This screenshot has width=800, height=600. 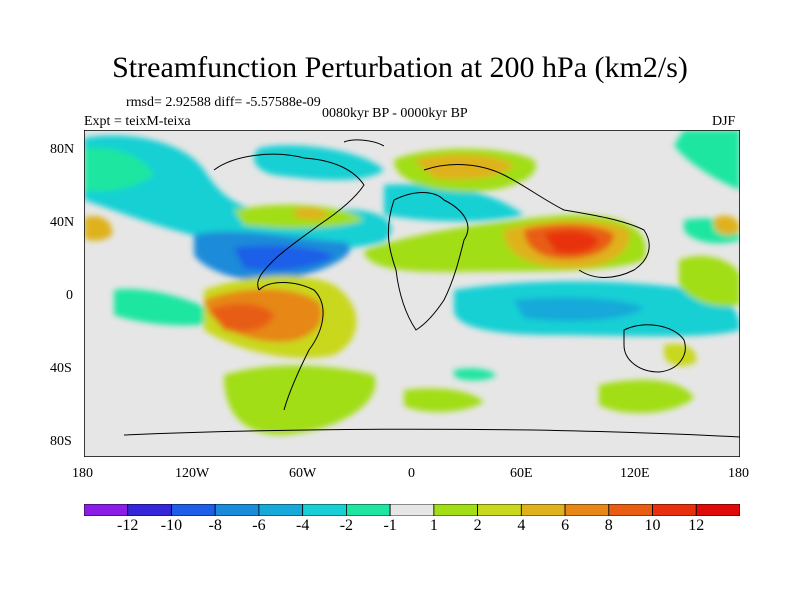 I want to click on contour-atlantic-core, so click(x=311, y=213).